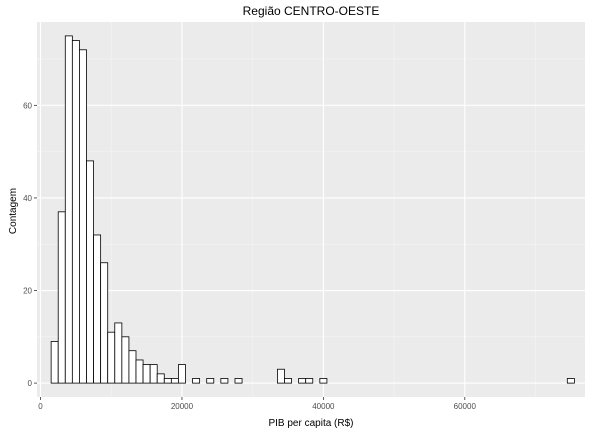 The width and height of the screenshot is (593, 434). Describe the element at coordinates (40, 406) in the screenshot. I see `x-tick-label: 0` at that location.